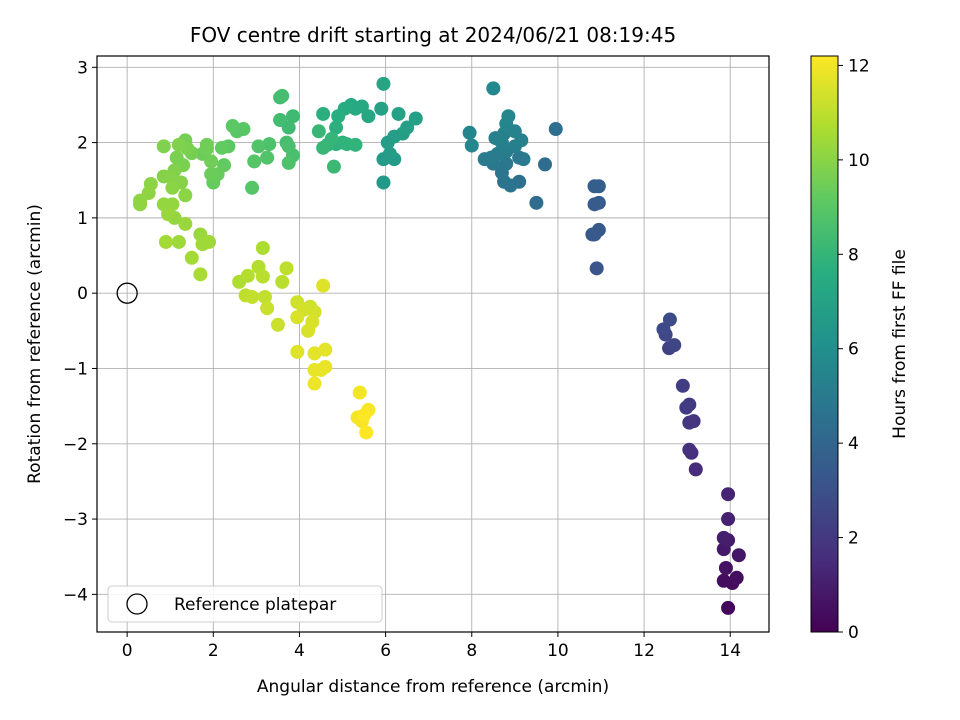  I want to click on legend-box, so click(245, 604).